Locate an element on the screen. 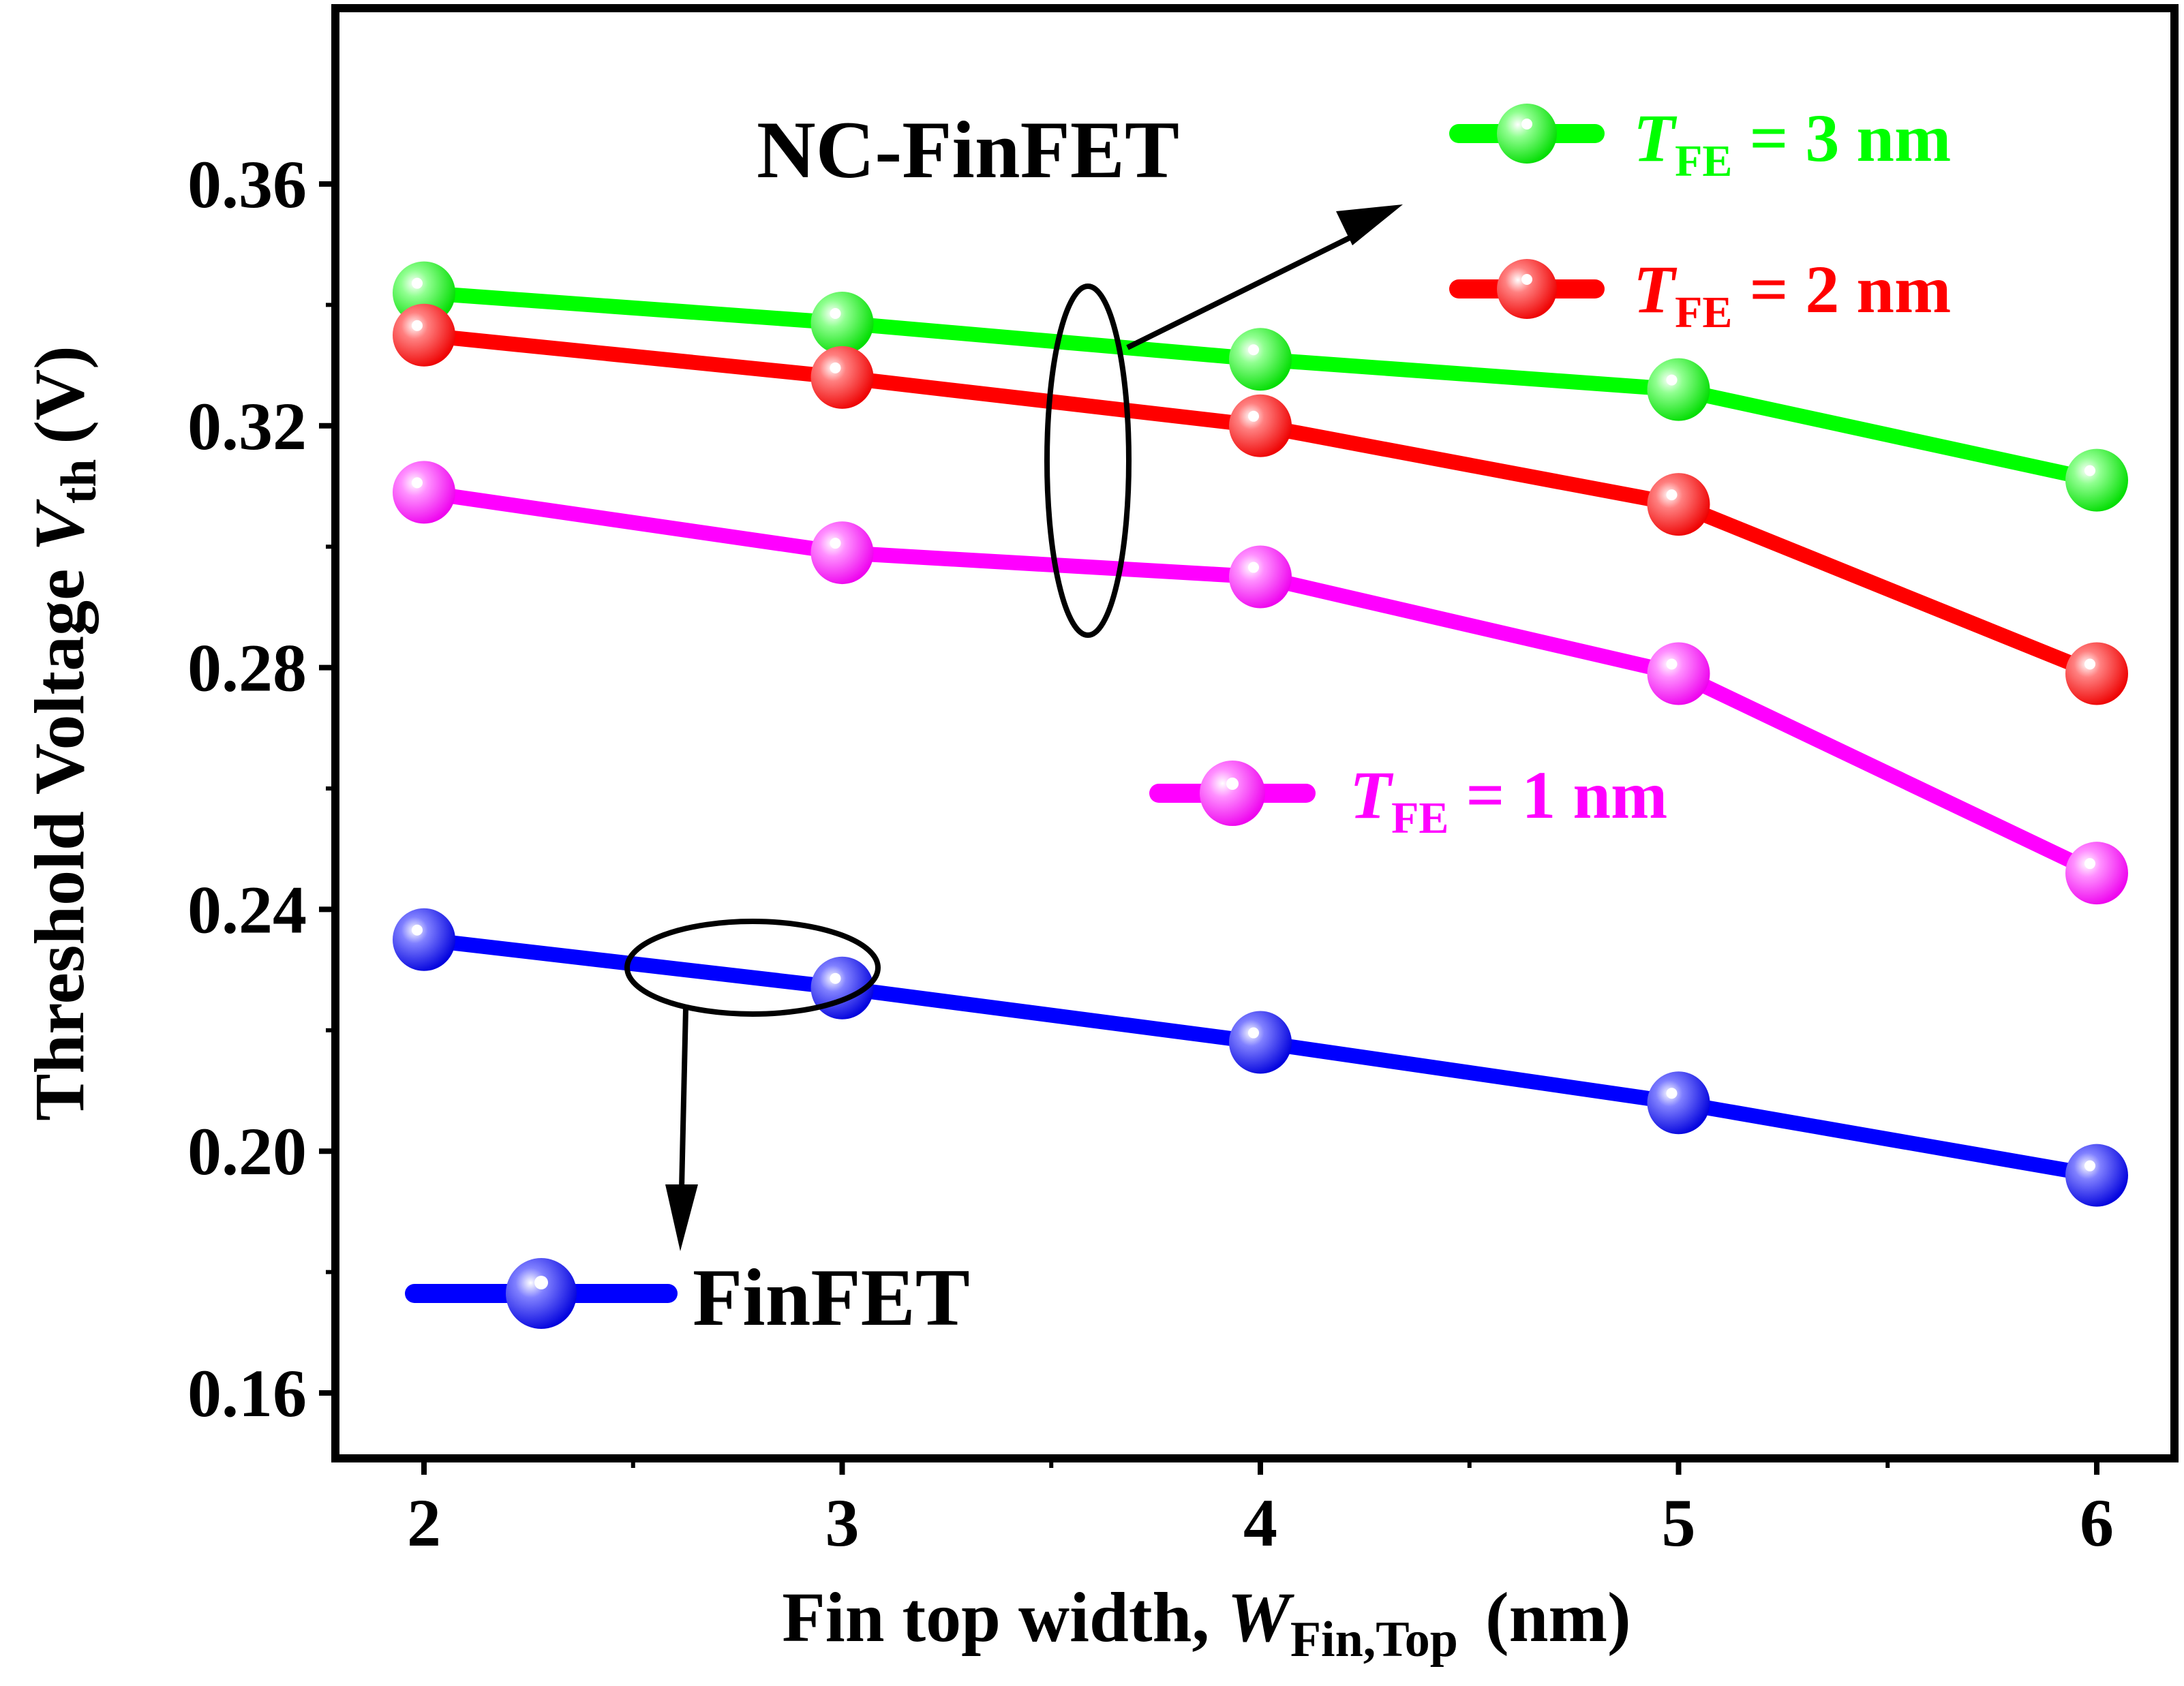 This screenshot has height=1686, width=2184. nc-finfet-callout-ellipse is located at coordinates (1088, 460).